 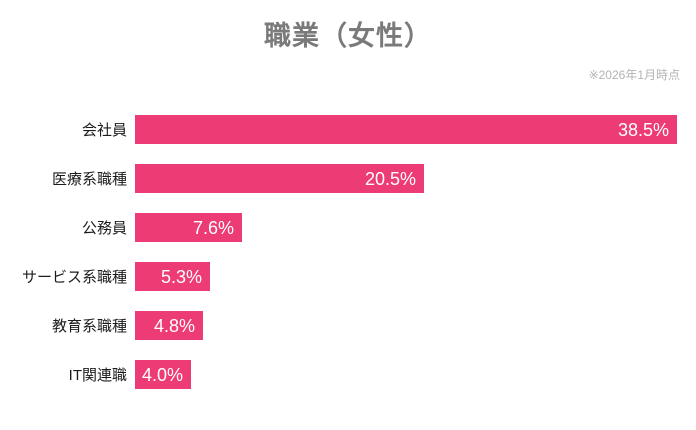 I want to click on value-label: 20.5%, so click(x=390, y=178).